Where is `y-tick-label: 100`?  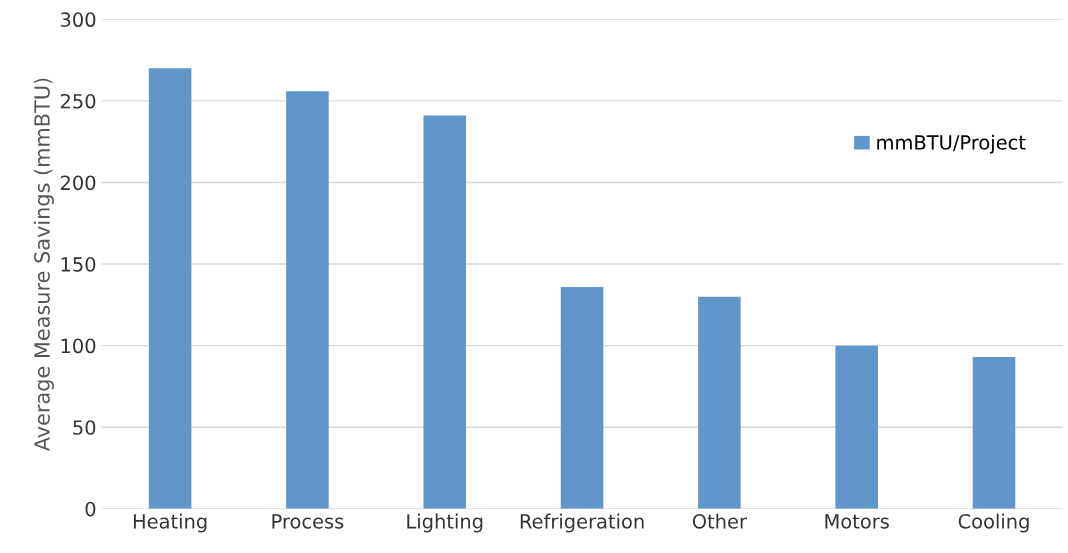 y-tick-label: 100 is located at coordinates (78, 346).